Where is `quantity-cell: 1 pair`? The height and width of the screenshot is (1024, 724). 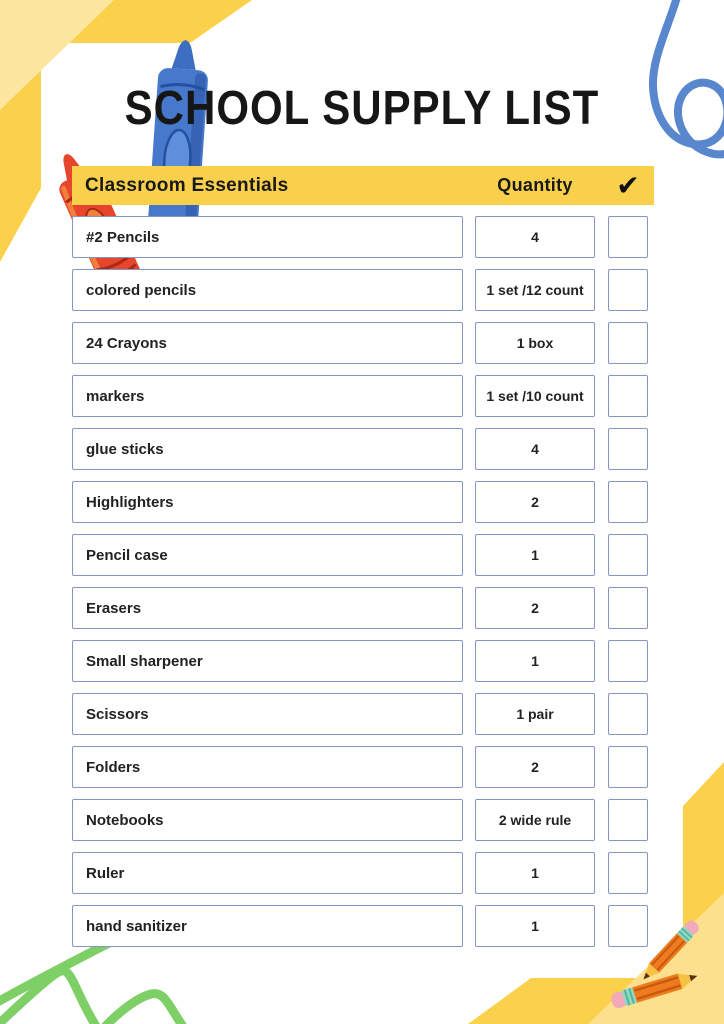 quantity-cell: 1 pair is located at coordinates (535, 714).